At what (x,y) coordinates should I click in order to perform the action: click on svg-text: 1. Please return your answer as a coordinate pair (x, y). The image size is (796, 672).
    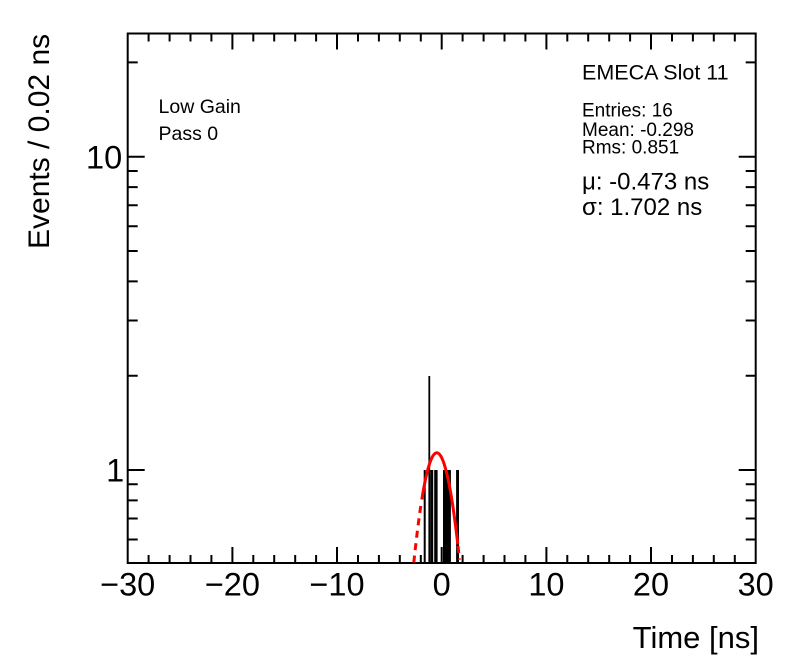
    Looking at the image, I should click on (115, 471).